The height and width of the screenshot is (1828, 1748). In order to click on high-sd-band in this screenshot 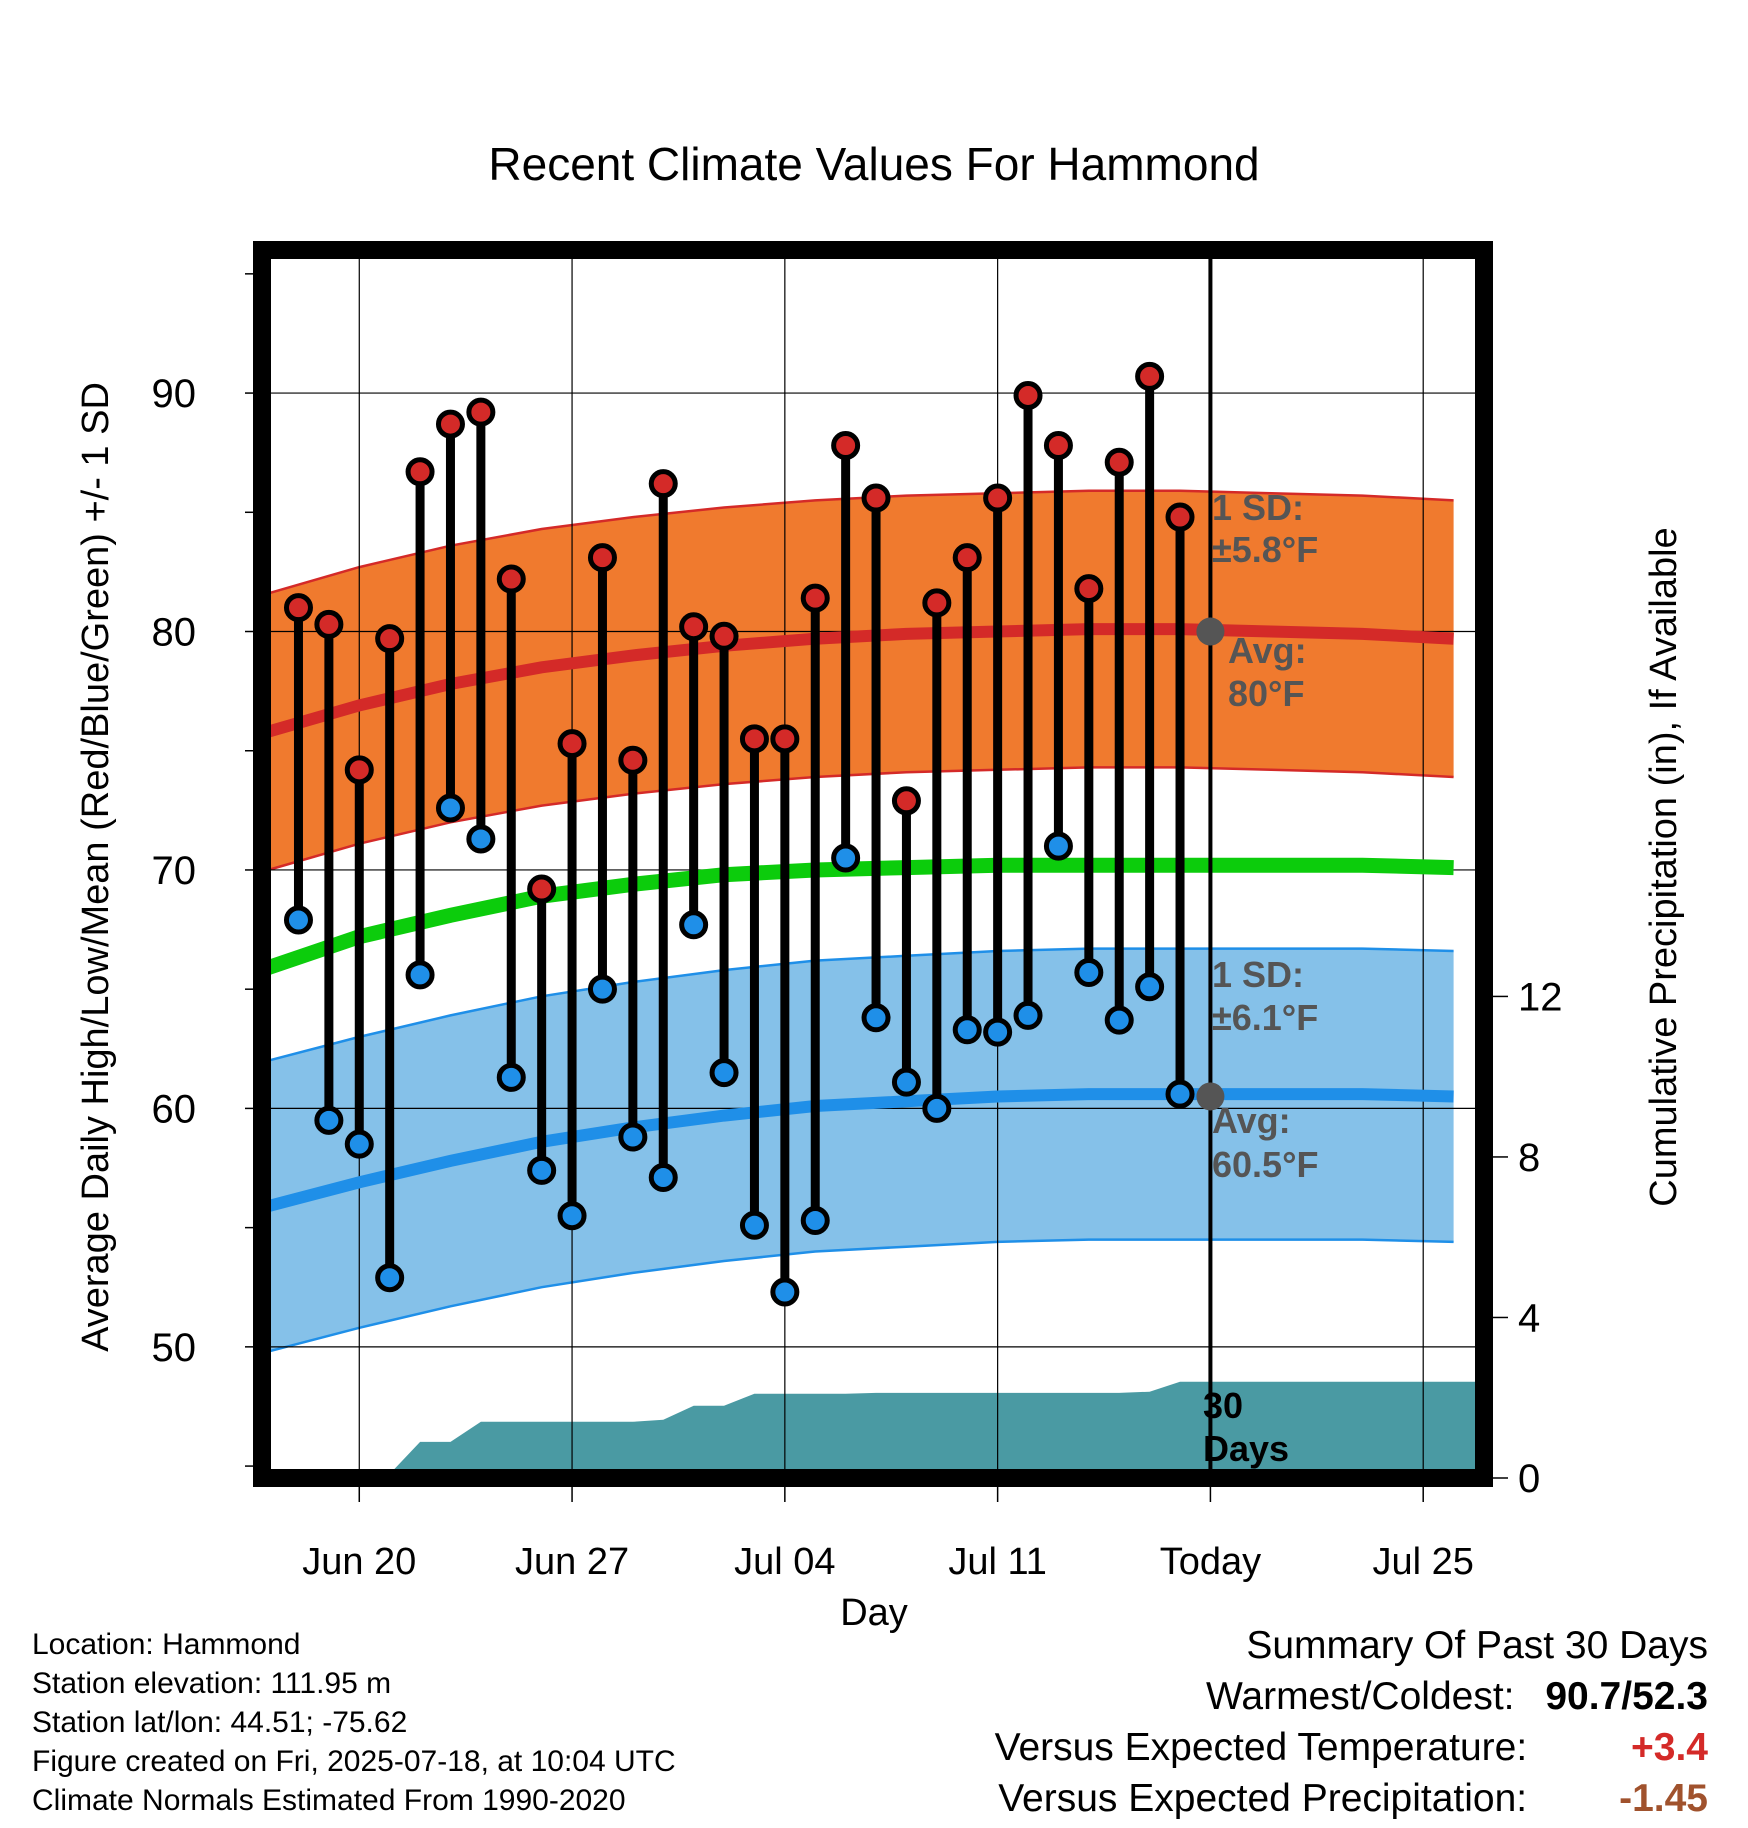, I will do `click(861, 680)`.